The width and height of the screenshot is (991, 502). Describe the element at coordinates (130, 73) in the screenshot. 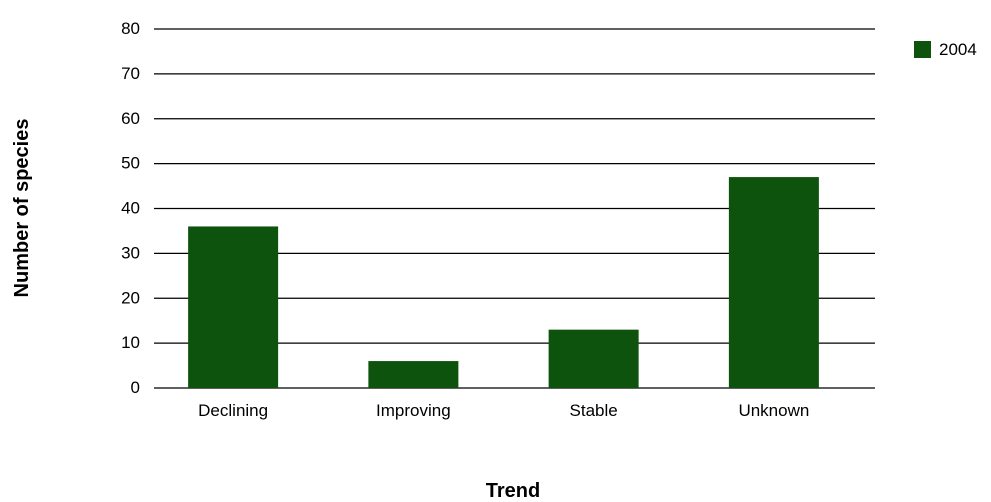

I see `y-tick-label: 70` at that location.